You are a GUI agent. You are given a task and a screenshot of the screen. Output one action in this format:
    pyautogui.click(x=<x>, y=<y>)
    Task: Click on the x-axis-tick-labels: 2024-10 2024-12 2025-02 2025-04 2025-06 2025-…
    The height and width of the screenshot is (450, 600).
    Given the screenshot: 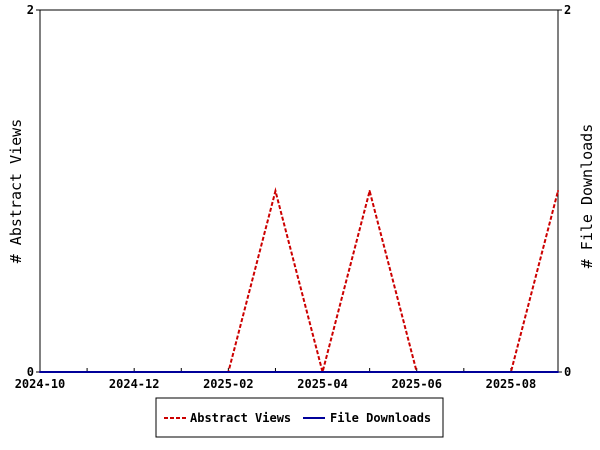 What is the action you would take?
    pyautogui.click(x=275, y=384)
    